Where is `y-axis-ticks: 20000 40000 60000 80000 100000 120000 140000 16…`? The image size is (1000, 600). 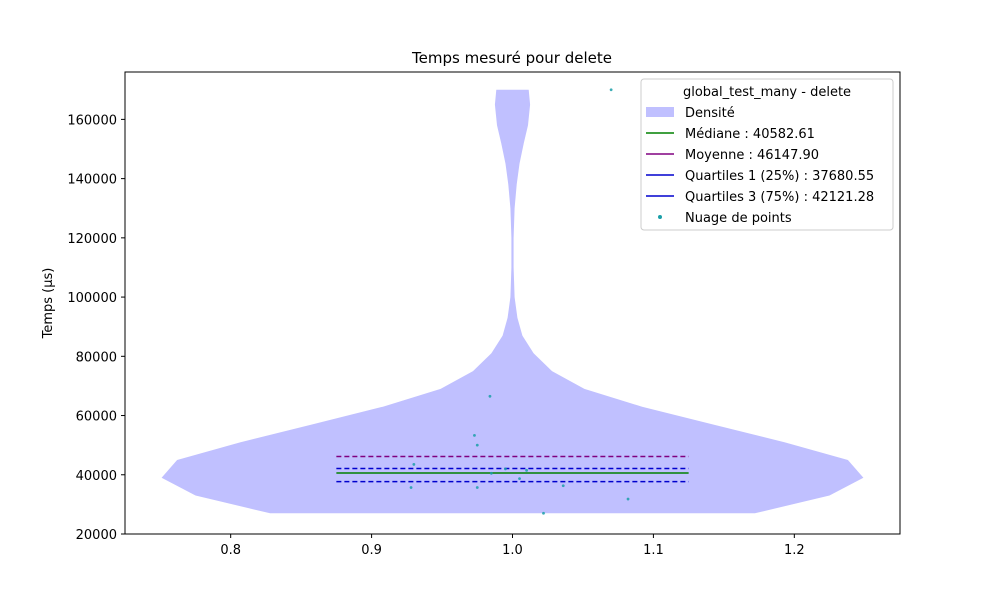
y-axis-ticks: 20000 40000 60000 80000 100000 120000 140000 16… is located at coordinates (96, 328).